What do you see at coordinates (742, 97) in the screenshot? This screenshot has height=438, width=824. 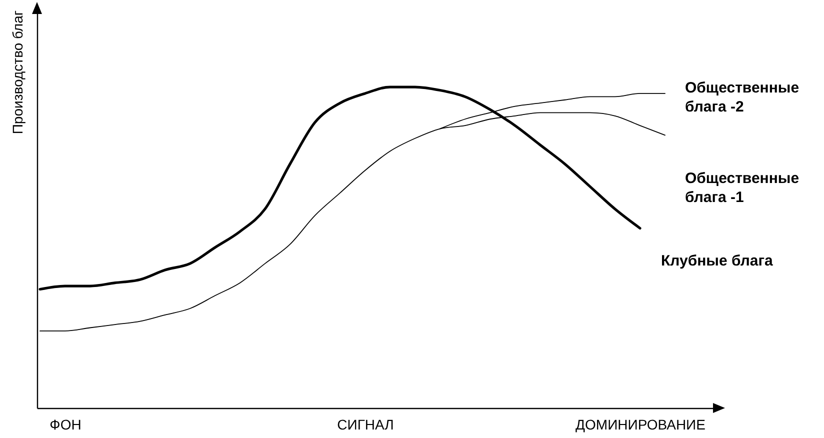 I see `series-label: Общественные блага -2` at bounding box center [742, 97].